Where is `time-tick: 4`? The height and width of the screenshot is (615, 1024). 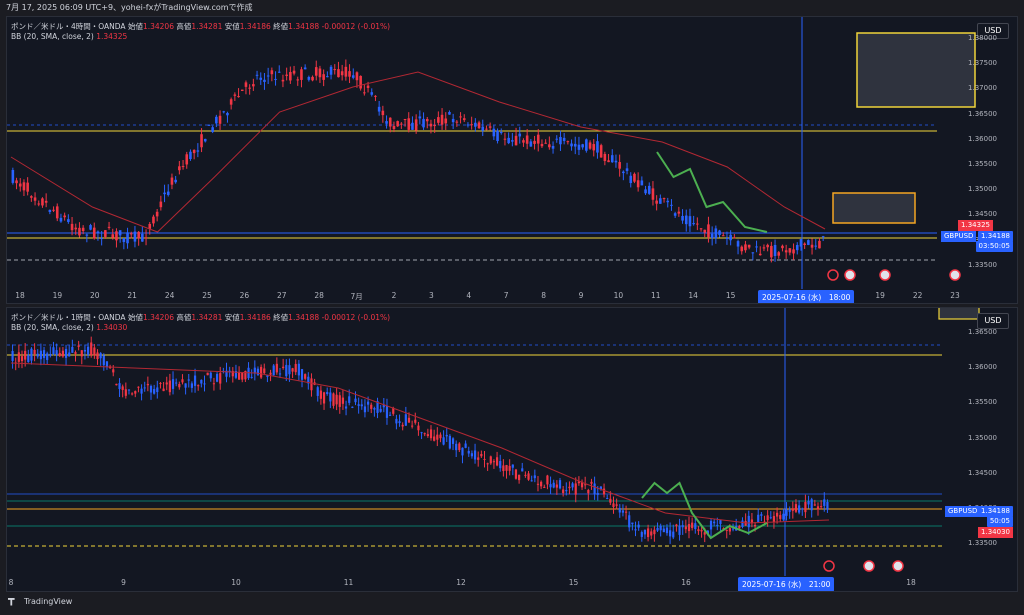 time-tick: 4 is located at coordinates (469, 295).